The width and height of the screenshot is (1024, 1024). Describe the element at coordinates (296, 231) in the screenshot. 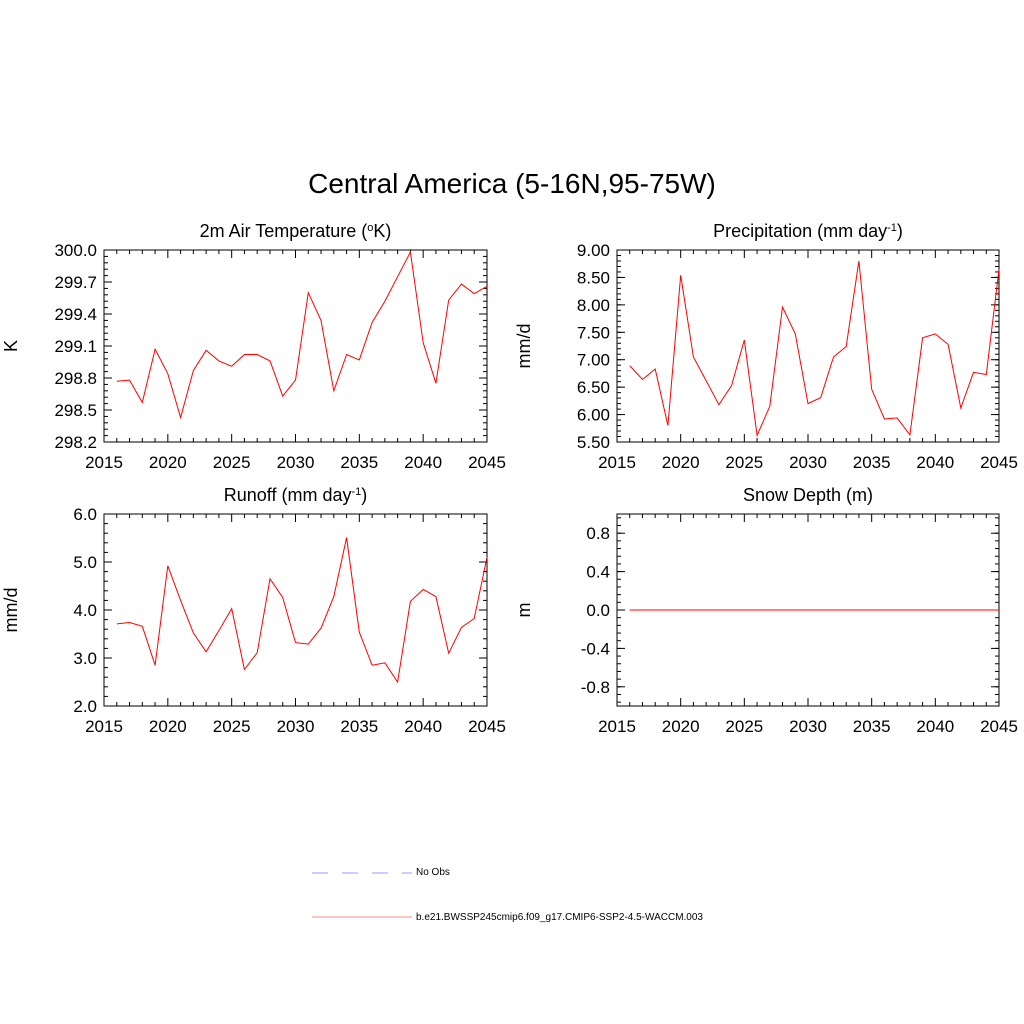

I see `panel-title: 2m Air Temperature (oK)` at that location.